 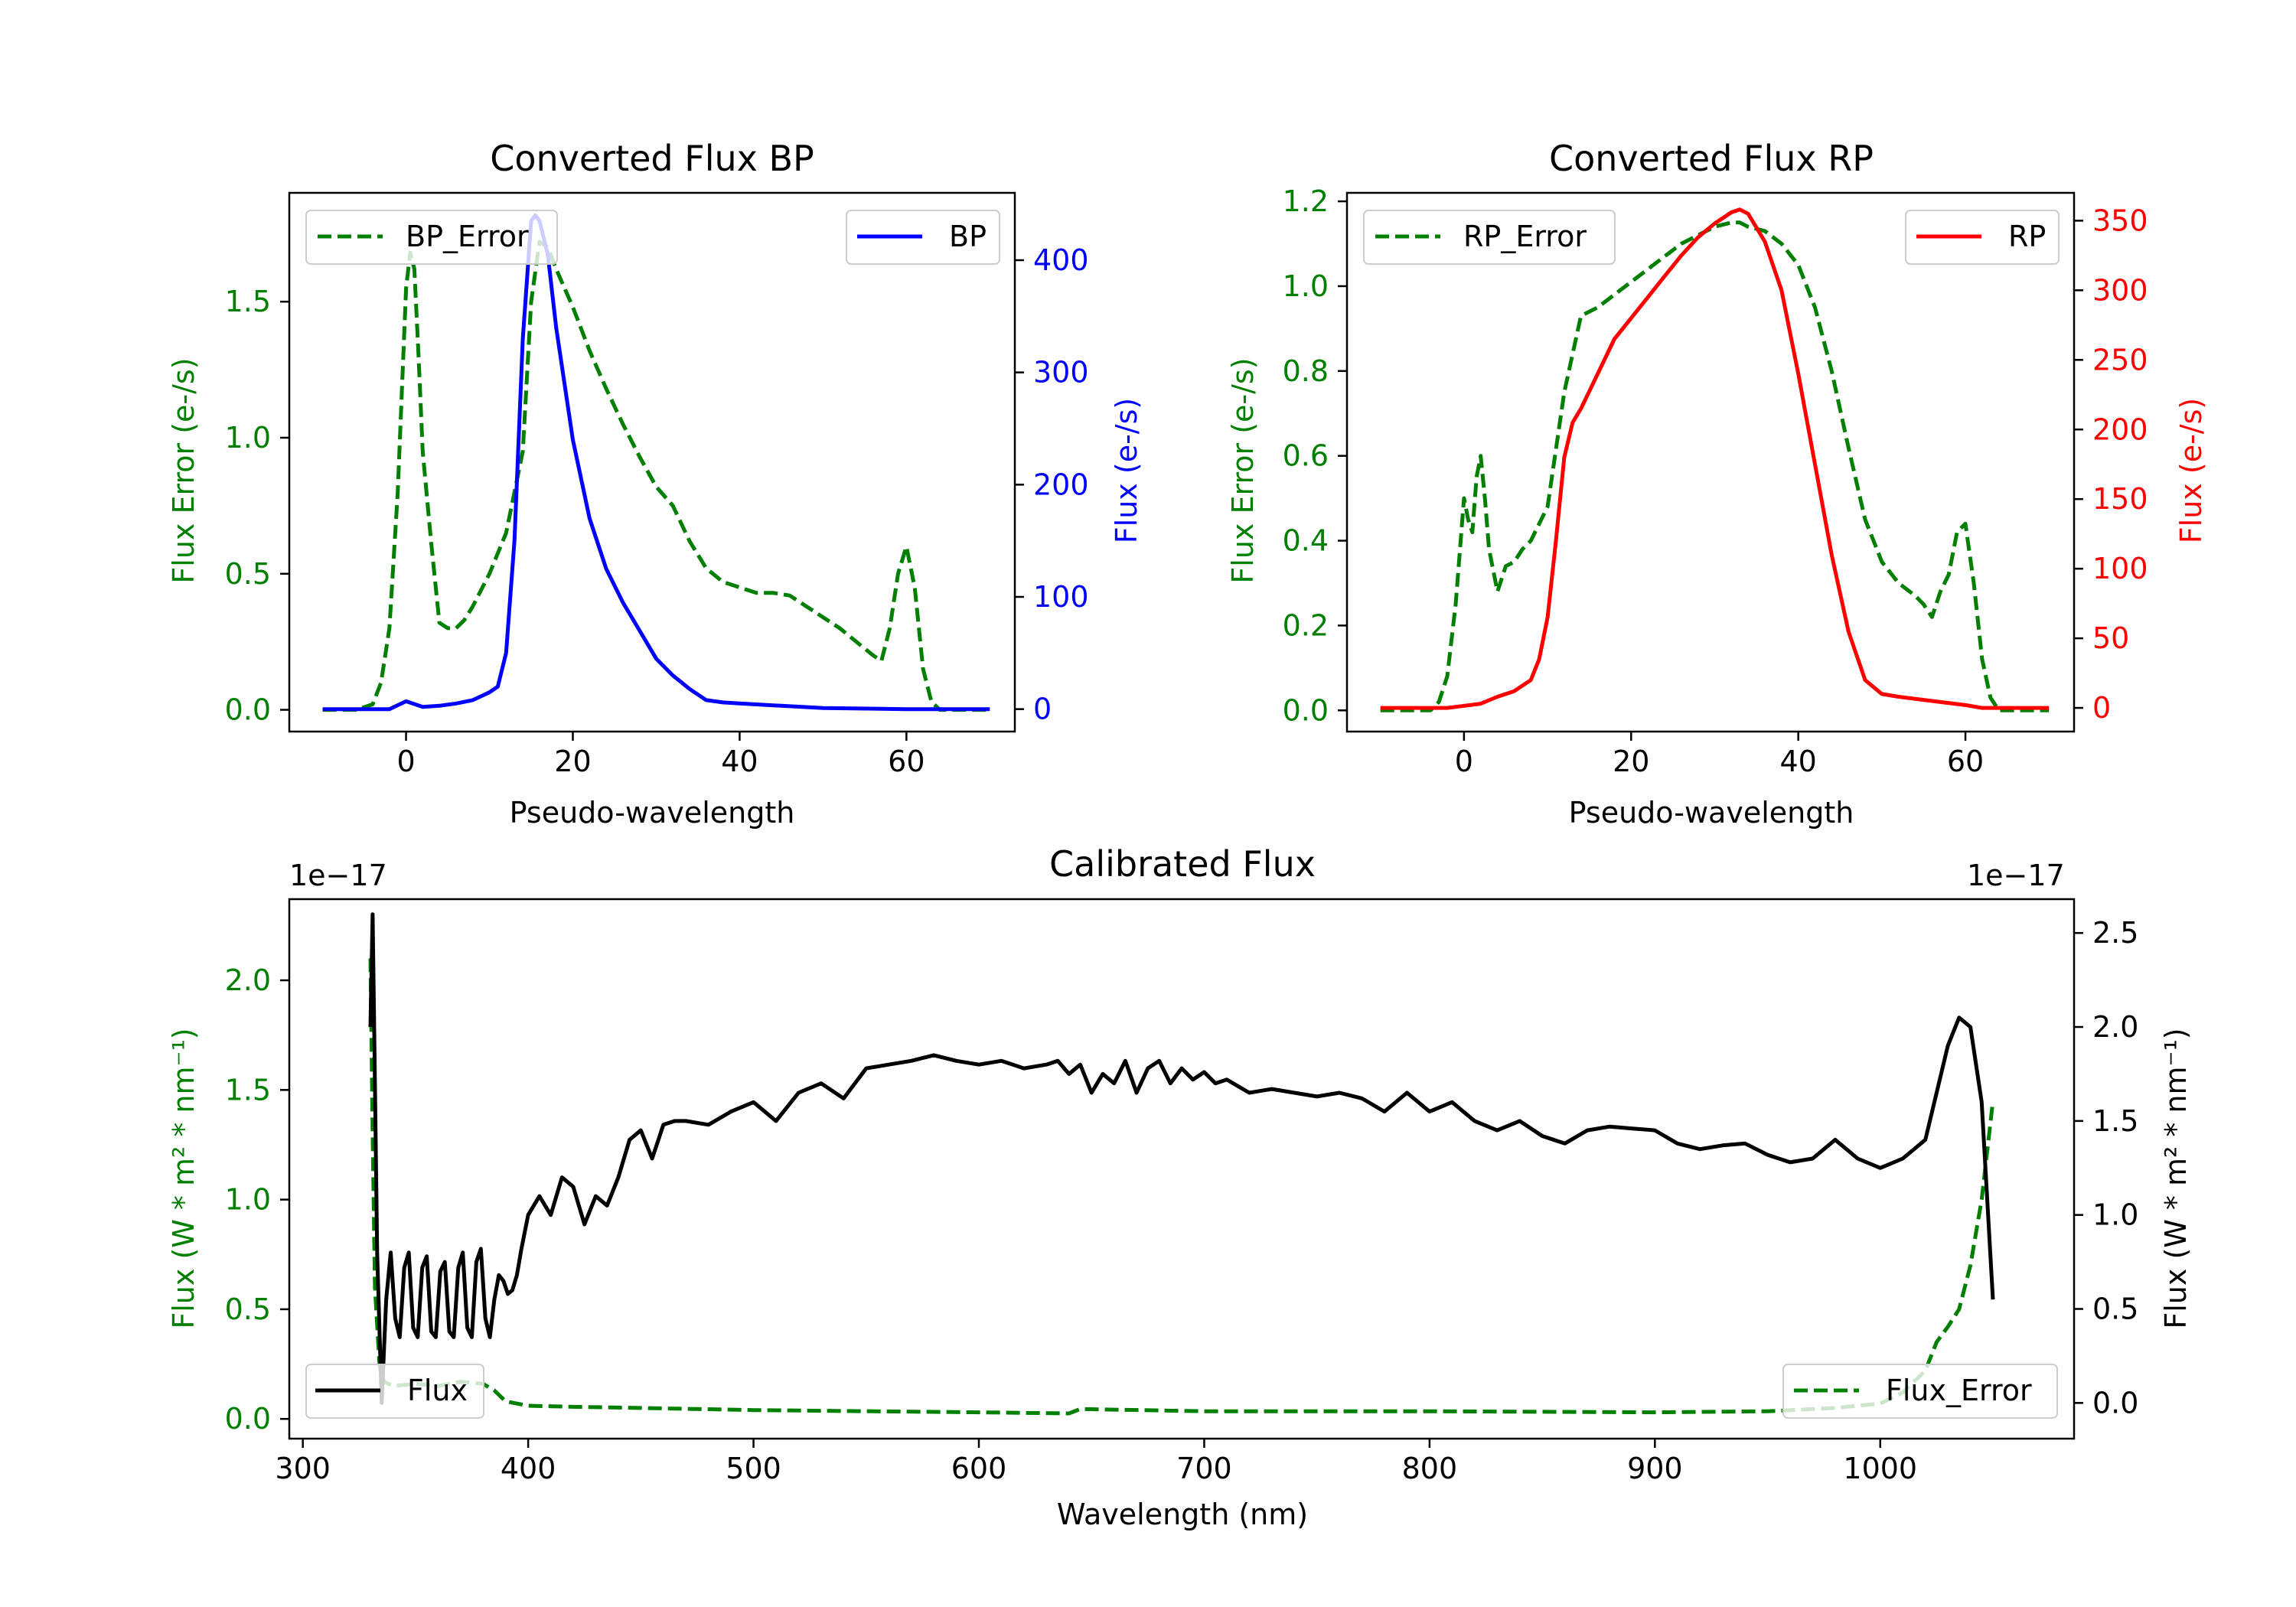 What do you see at coordinates (1204, 1468) in the screenshot?
I see `cal-xtick-label: 700` at bounding box center [1204, 1468].